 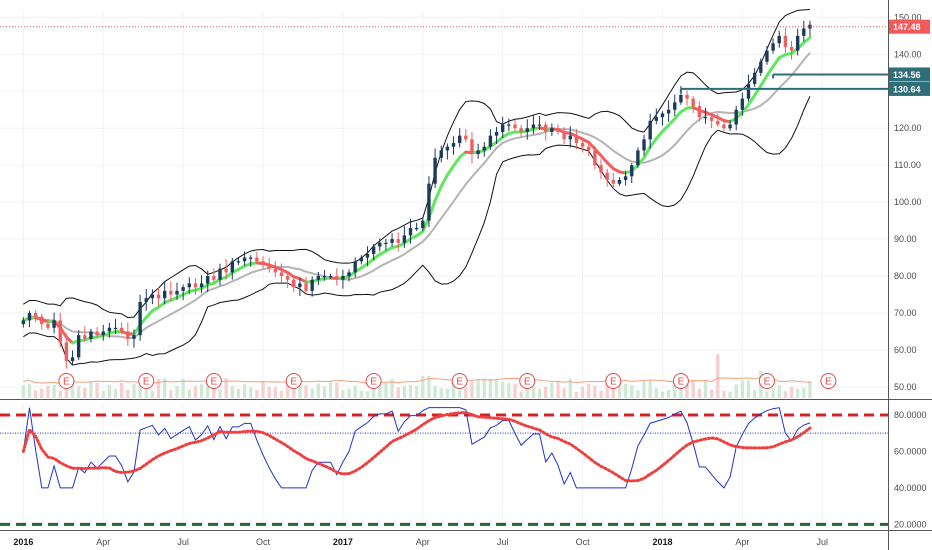 I want to click on rsi-line, so click(x=416, y=448).